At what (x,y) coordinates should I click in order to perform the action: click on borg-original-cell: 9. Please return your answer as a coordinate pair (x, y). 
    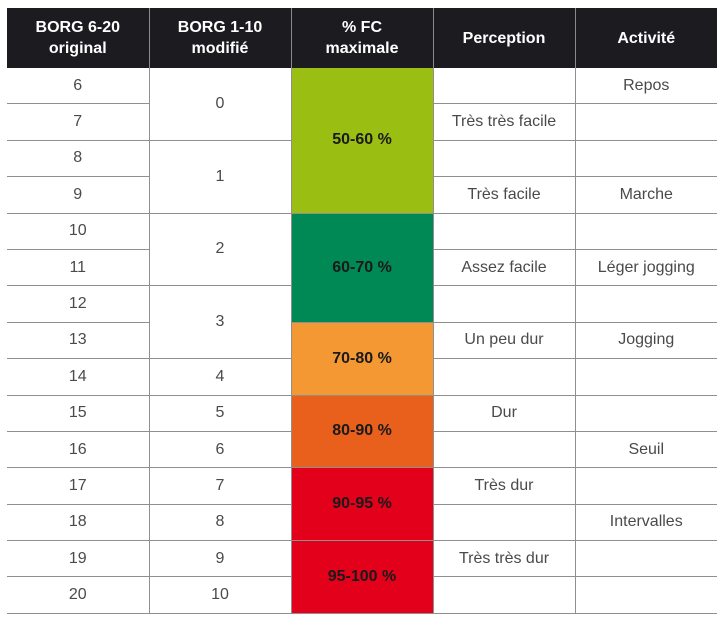
    Looking at the image, I should click on (78, 195).